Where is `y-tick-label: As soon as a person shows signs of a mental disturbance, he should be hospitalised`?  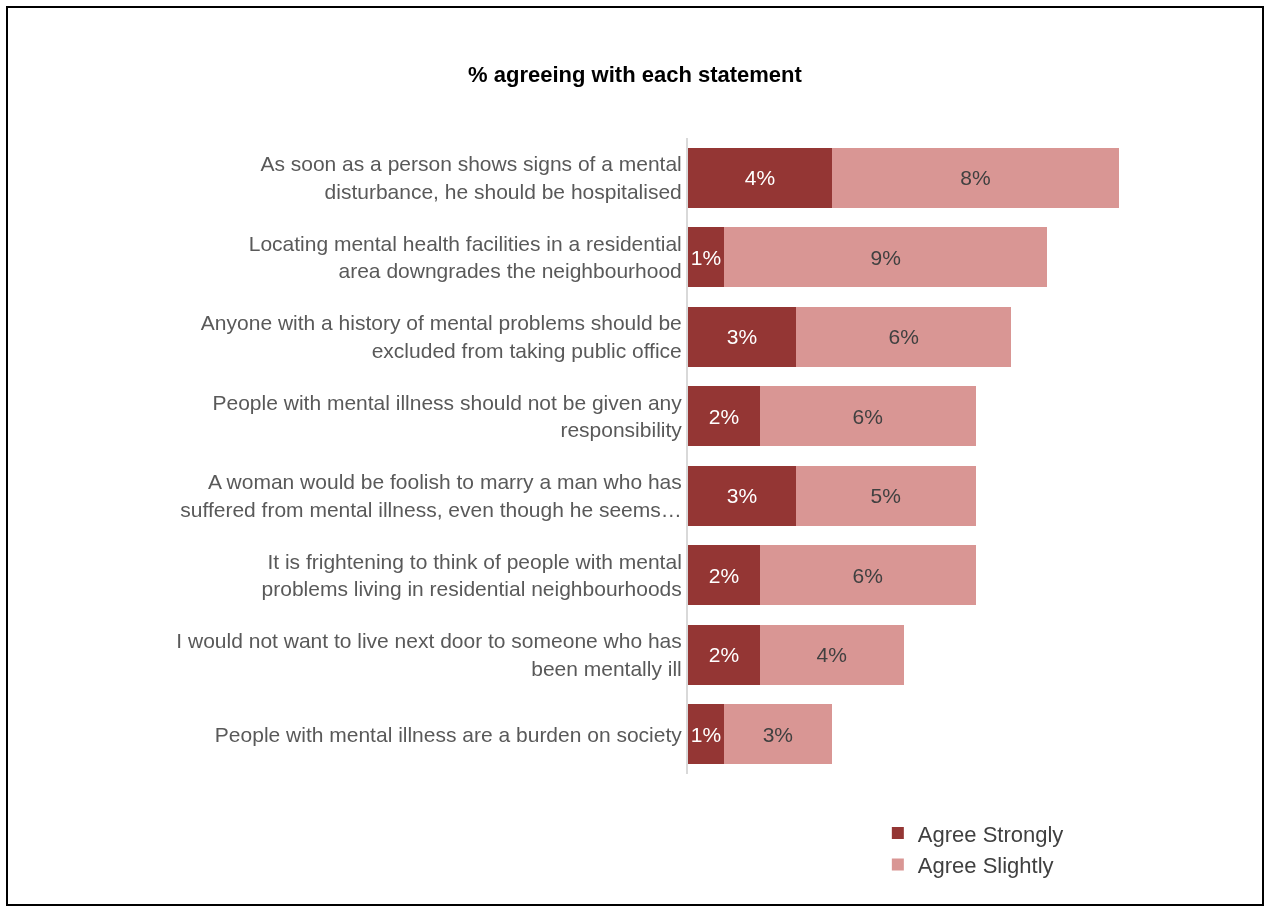 y-tick-label: As soon as a person shows signs of a mental disturbance, he should be hospitalised is located at coordinates (471, 177).